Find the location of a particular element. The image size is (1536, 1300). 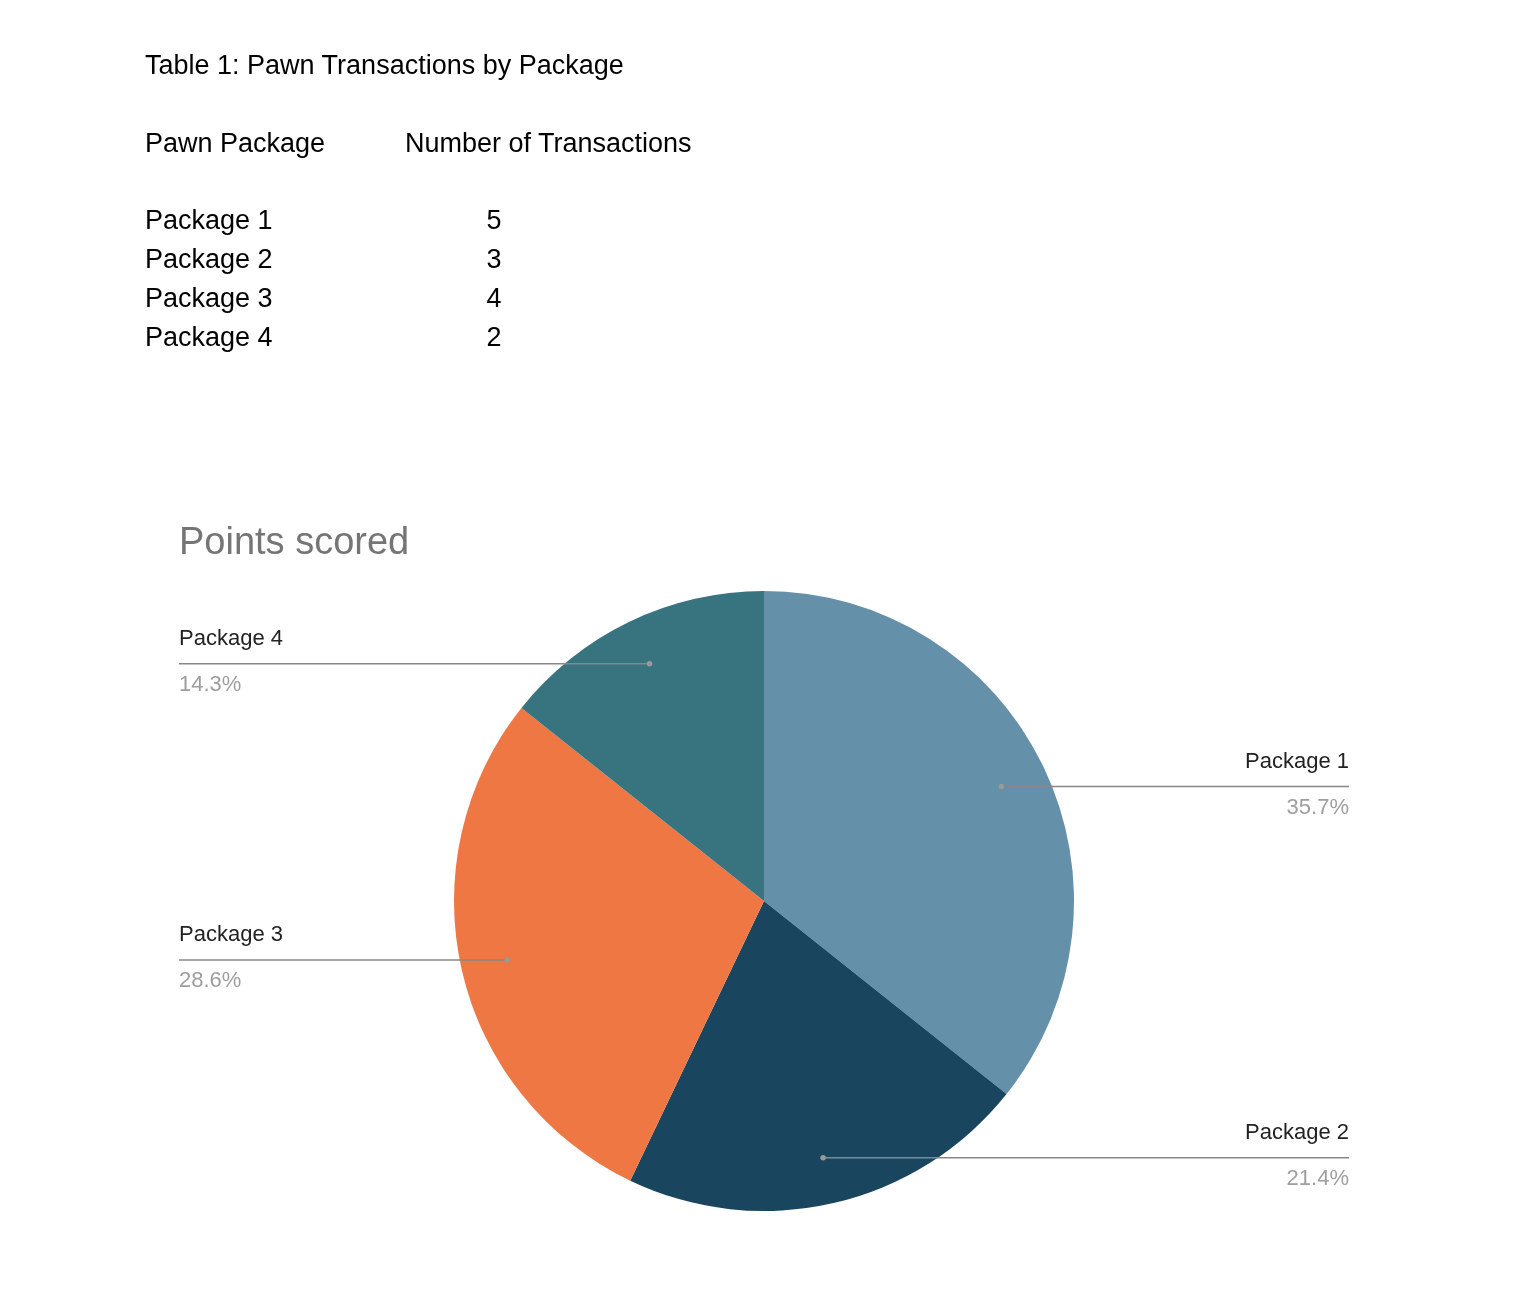

text: Package 1 is located at coordinates (209, 220).